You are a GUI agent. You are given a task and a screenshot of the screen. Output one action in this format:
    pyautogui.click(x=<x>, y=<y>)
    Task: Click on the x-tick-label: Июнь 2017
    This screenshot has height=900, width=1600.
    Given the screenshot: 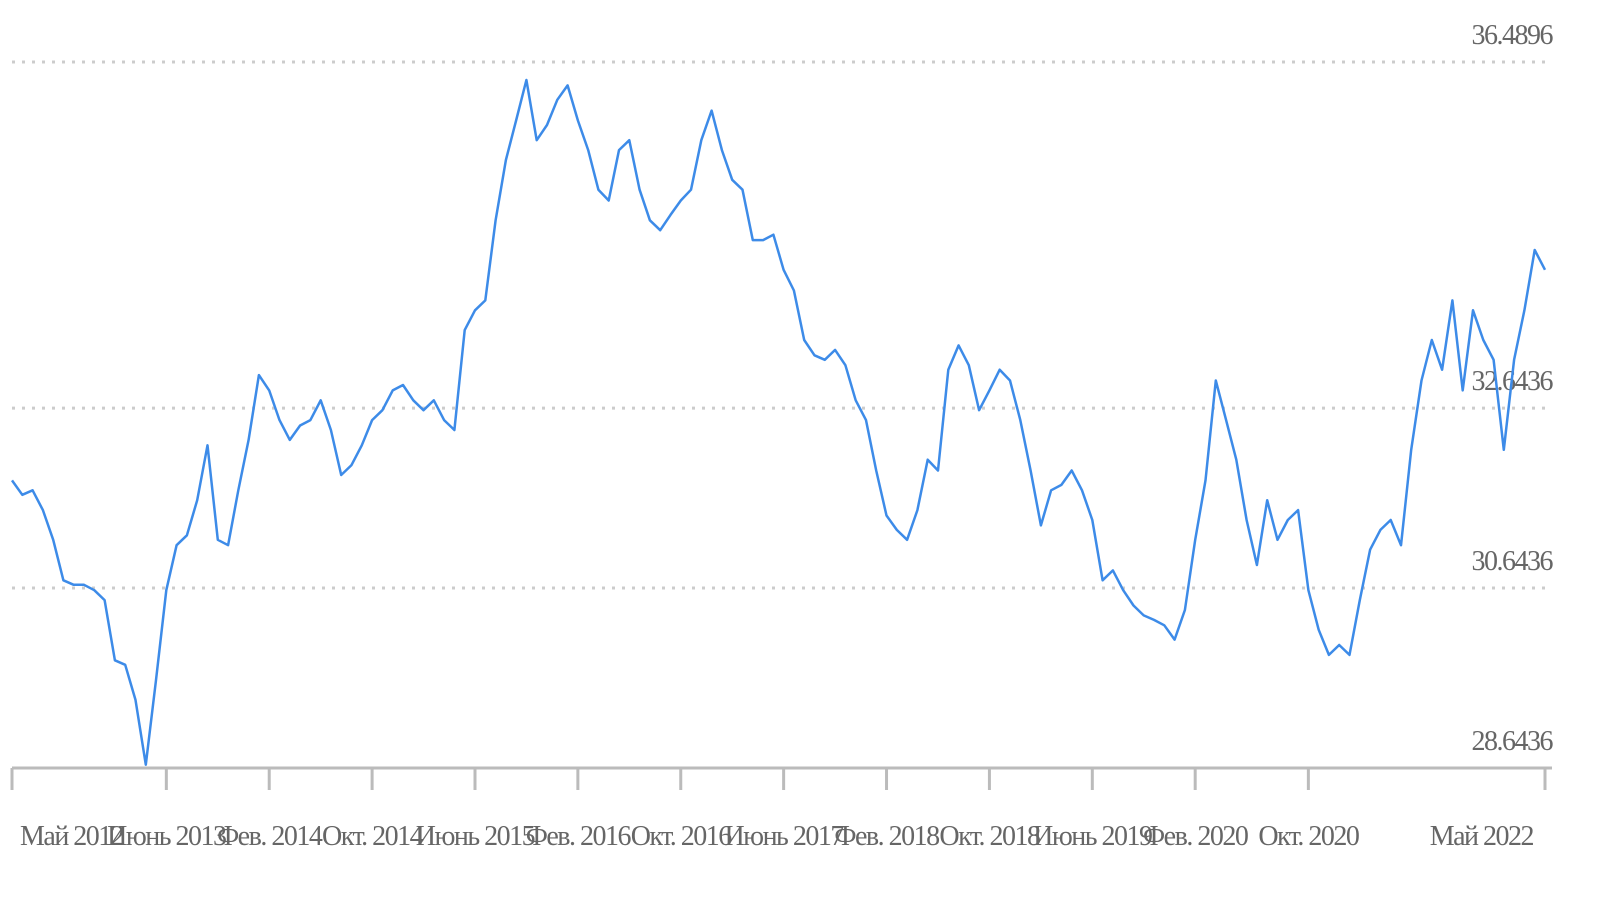 What is the action you would take?
    pyautogui.click(x=784, y=836)
    